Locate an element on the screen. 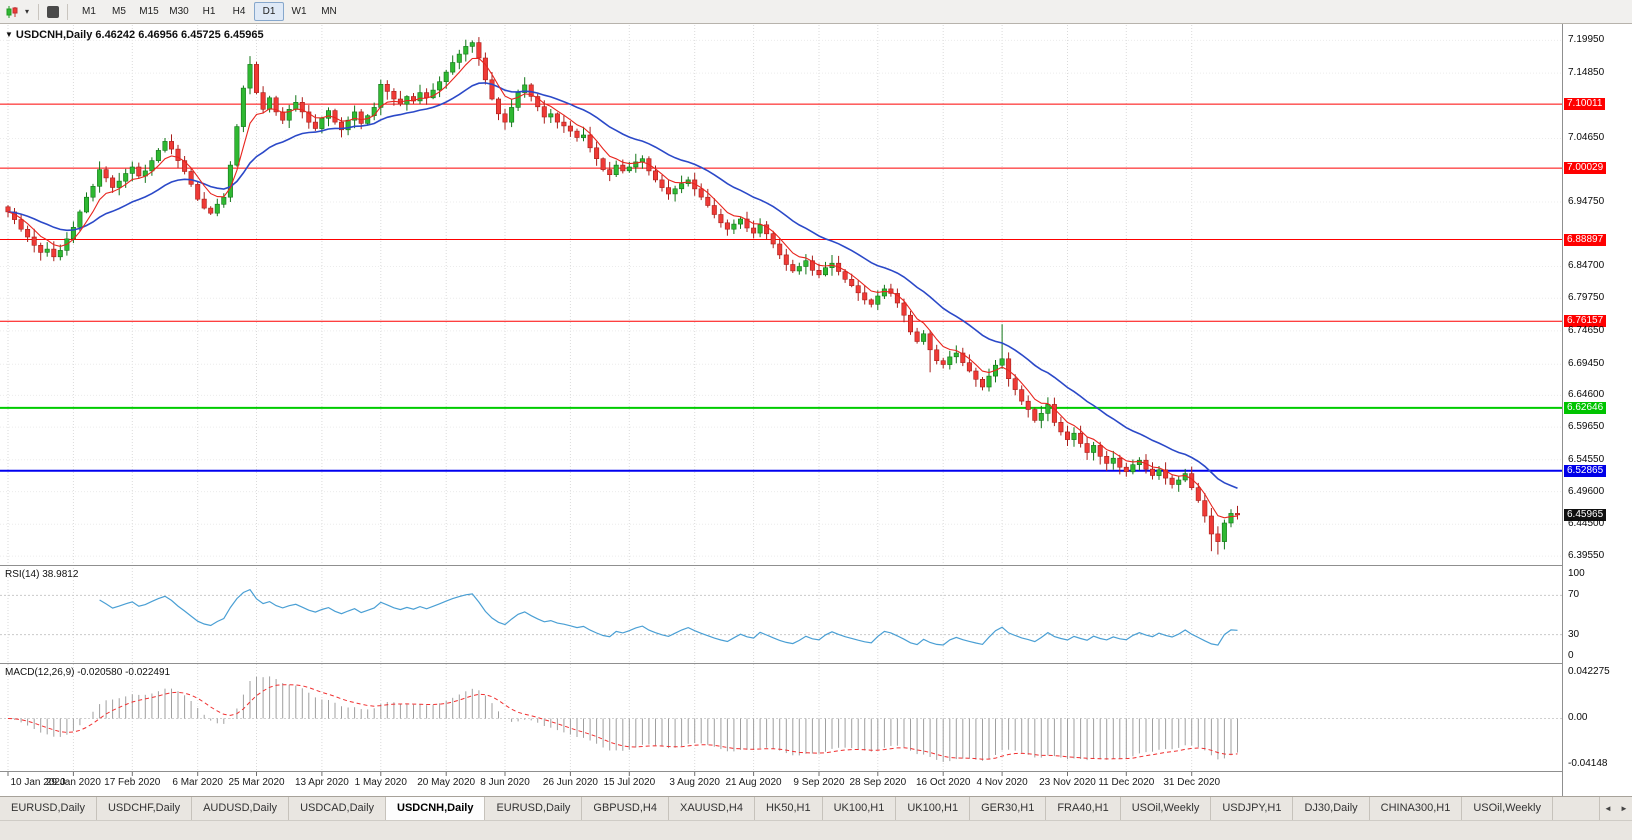  chart-tab: GBPUSD,H4 is located at coordinates (625, 808).